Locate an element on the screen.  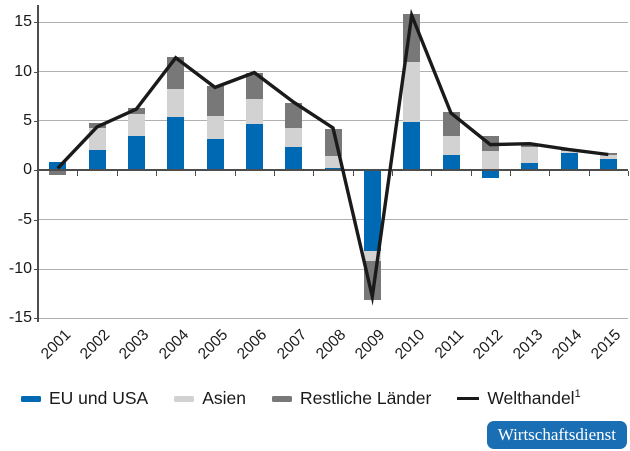
y-axis-tick--5 is located at coordinates (36, 220).